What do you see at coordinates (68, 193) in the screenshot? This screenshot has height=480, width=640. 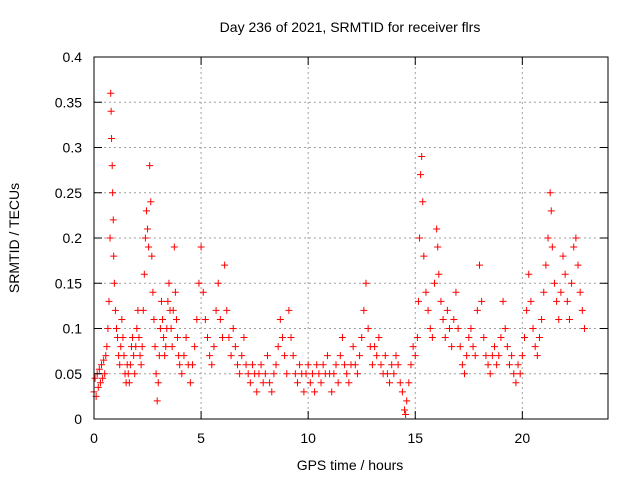 I see `y-tick-label: 0.25` at bounding box center [68, 193].